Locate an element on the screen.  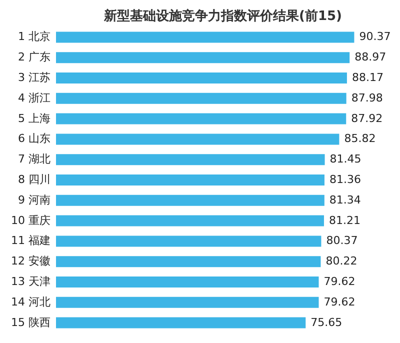
y-tick-label: 5 上海 is located at coordinates (34, 118).